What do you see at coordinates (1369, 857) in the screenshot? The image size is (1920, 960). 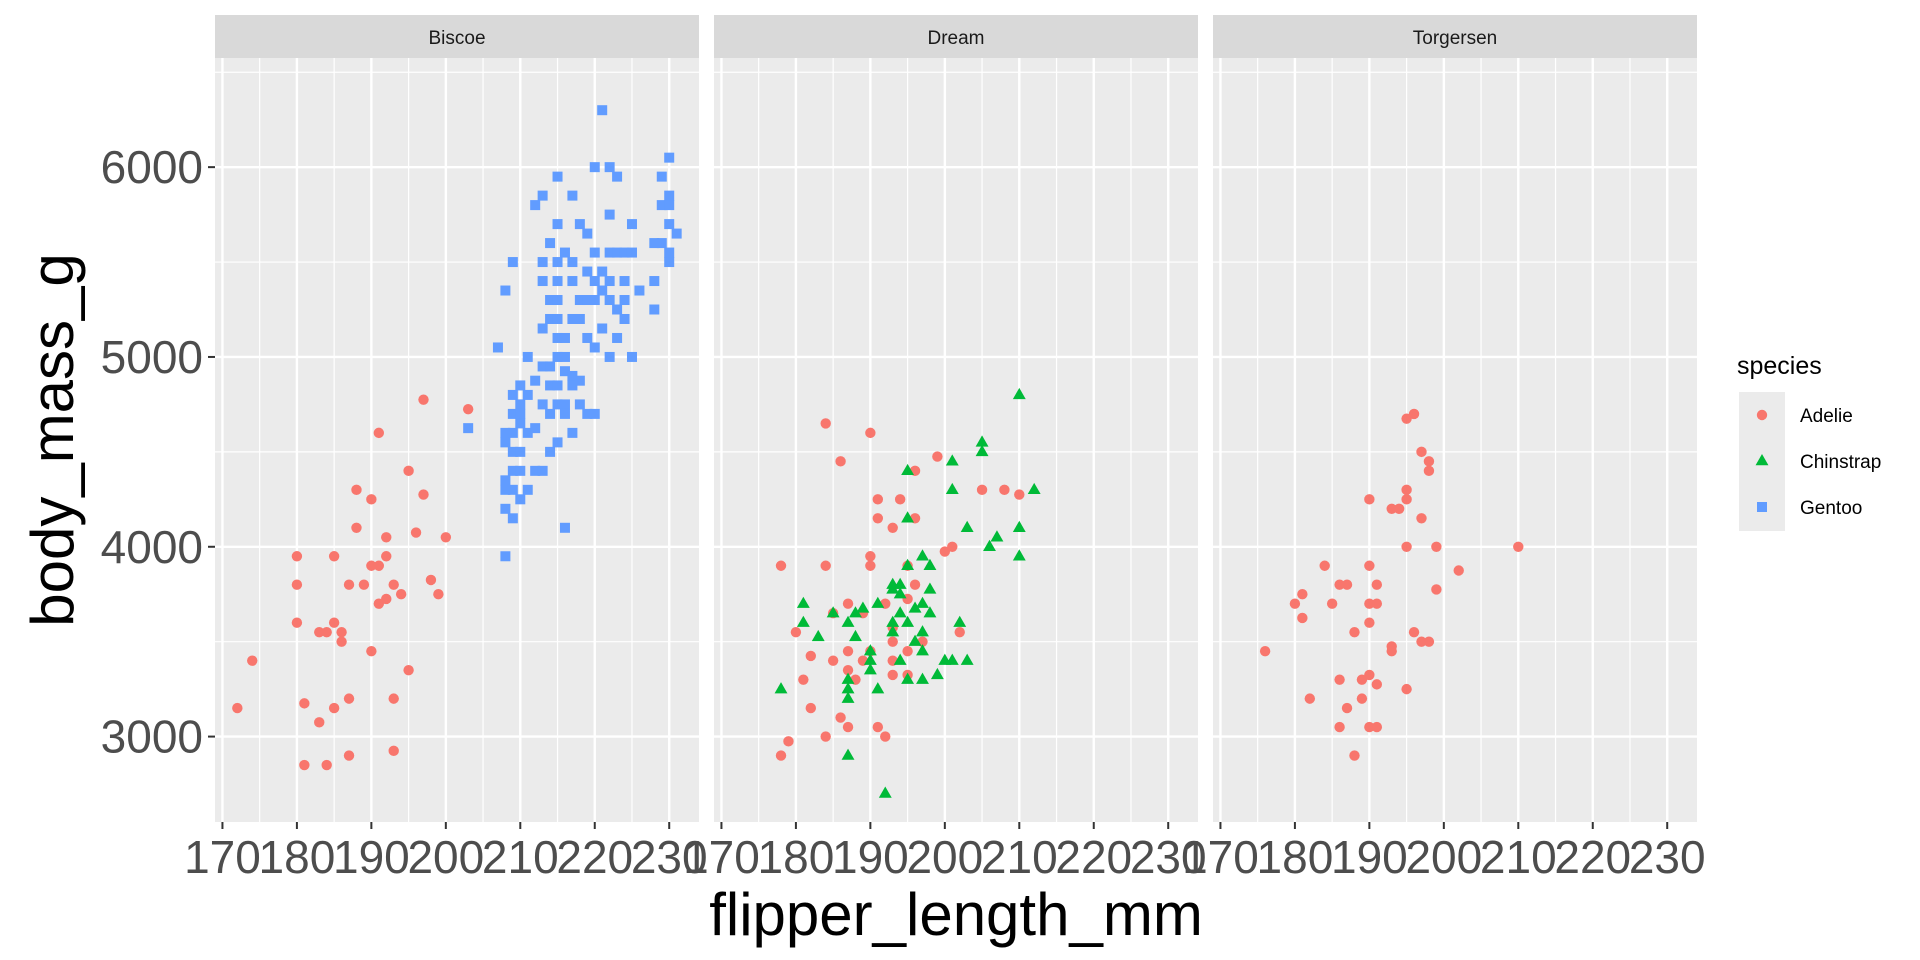 I see `x-tick-label-torgersen: 190` at bounding box center [1369, 857].